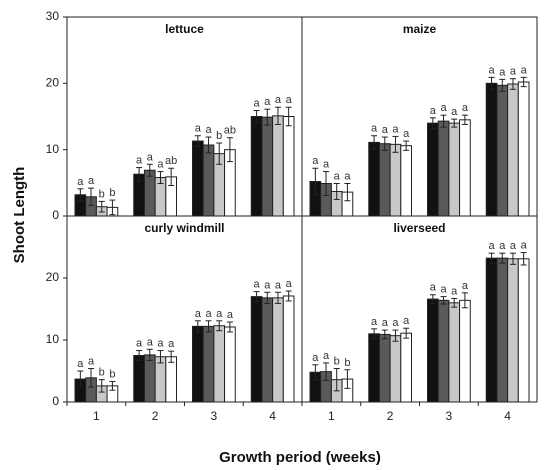  Describe the element at coordinates (184, 29) in the screenshot. I see `panel-title: lettuce` at that location.